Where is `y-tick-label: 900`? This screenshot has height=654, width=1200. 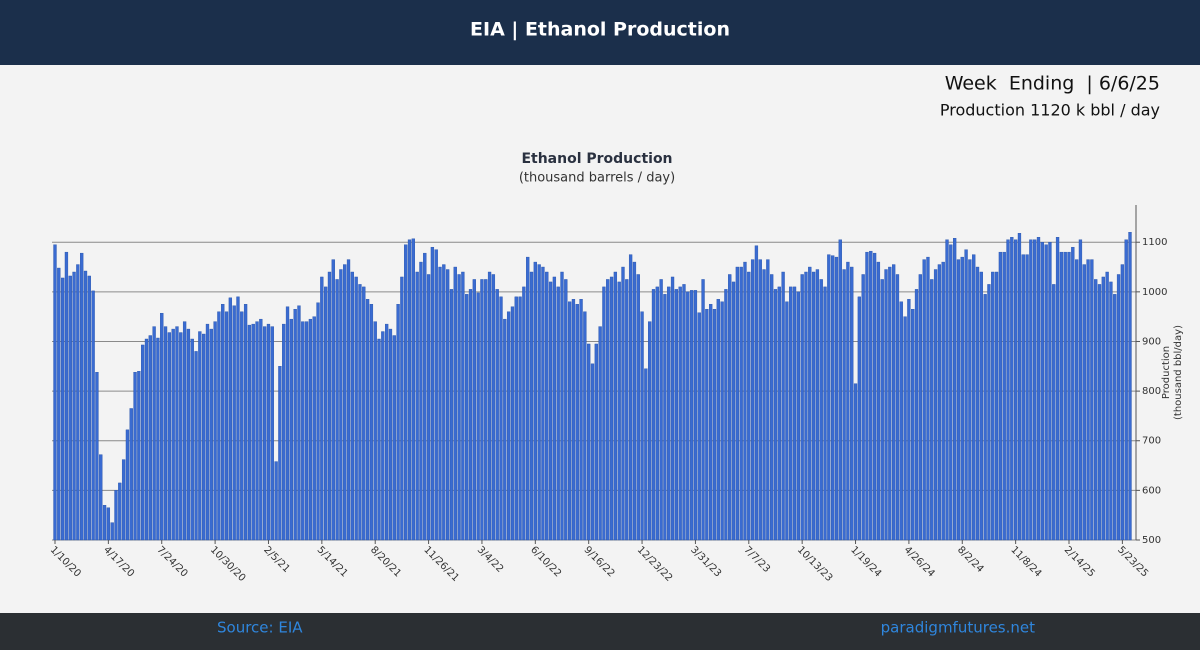 y-tick-label: 900 is located at coordinates (1151, 341).